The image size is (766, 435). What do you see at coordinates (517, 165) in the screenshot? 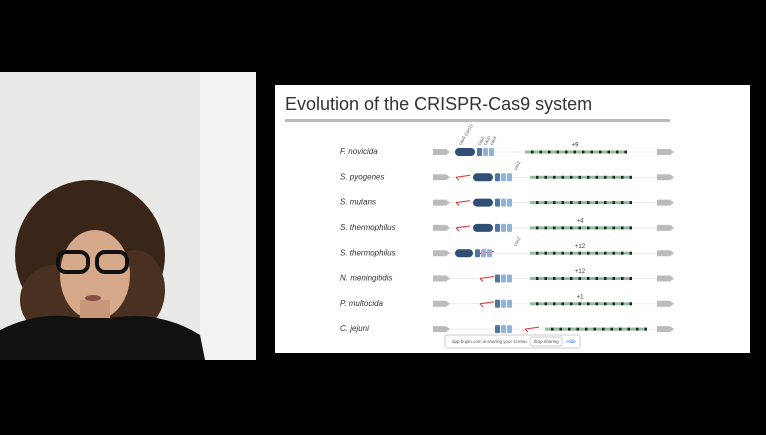
I see `gene-label: csn2` at bounding box center [517, 165].